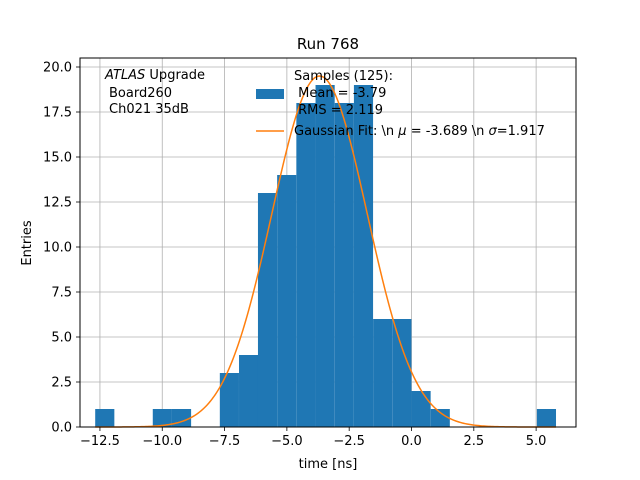 The height and width of the screenshot is (480, 640). I want to click on y-tick-label-1: 2.5, so click(61, 383).